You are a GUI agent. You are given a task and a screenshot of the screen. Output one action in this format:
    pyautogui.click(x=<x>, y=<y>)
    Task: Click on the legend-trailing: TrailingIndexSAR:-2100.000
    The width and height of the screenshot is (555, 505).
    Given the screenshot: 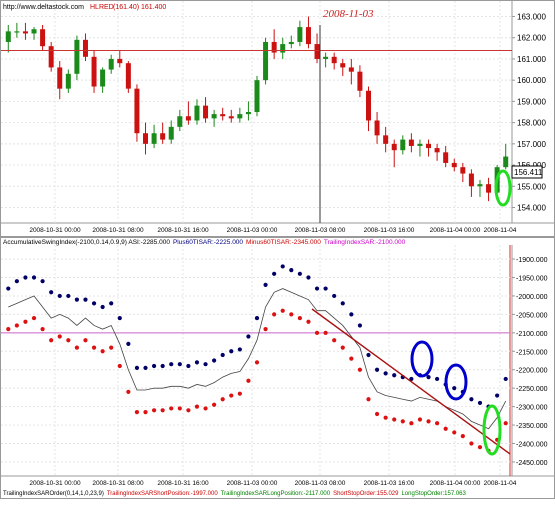 What is the action you would take?
    pyautogui.click(x=365, y=242)
    